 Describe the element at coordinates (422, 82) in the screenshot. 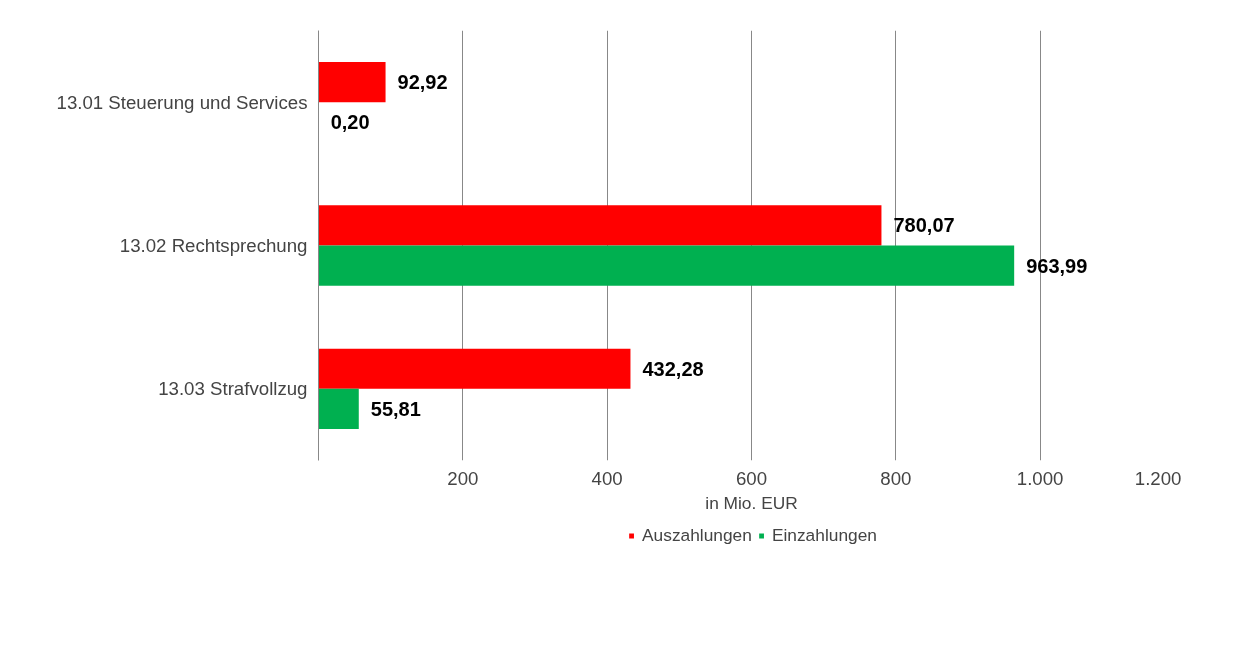

I see `data-label: 92,92` at that location.